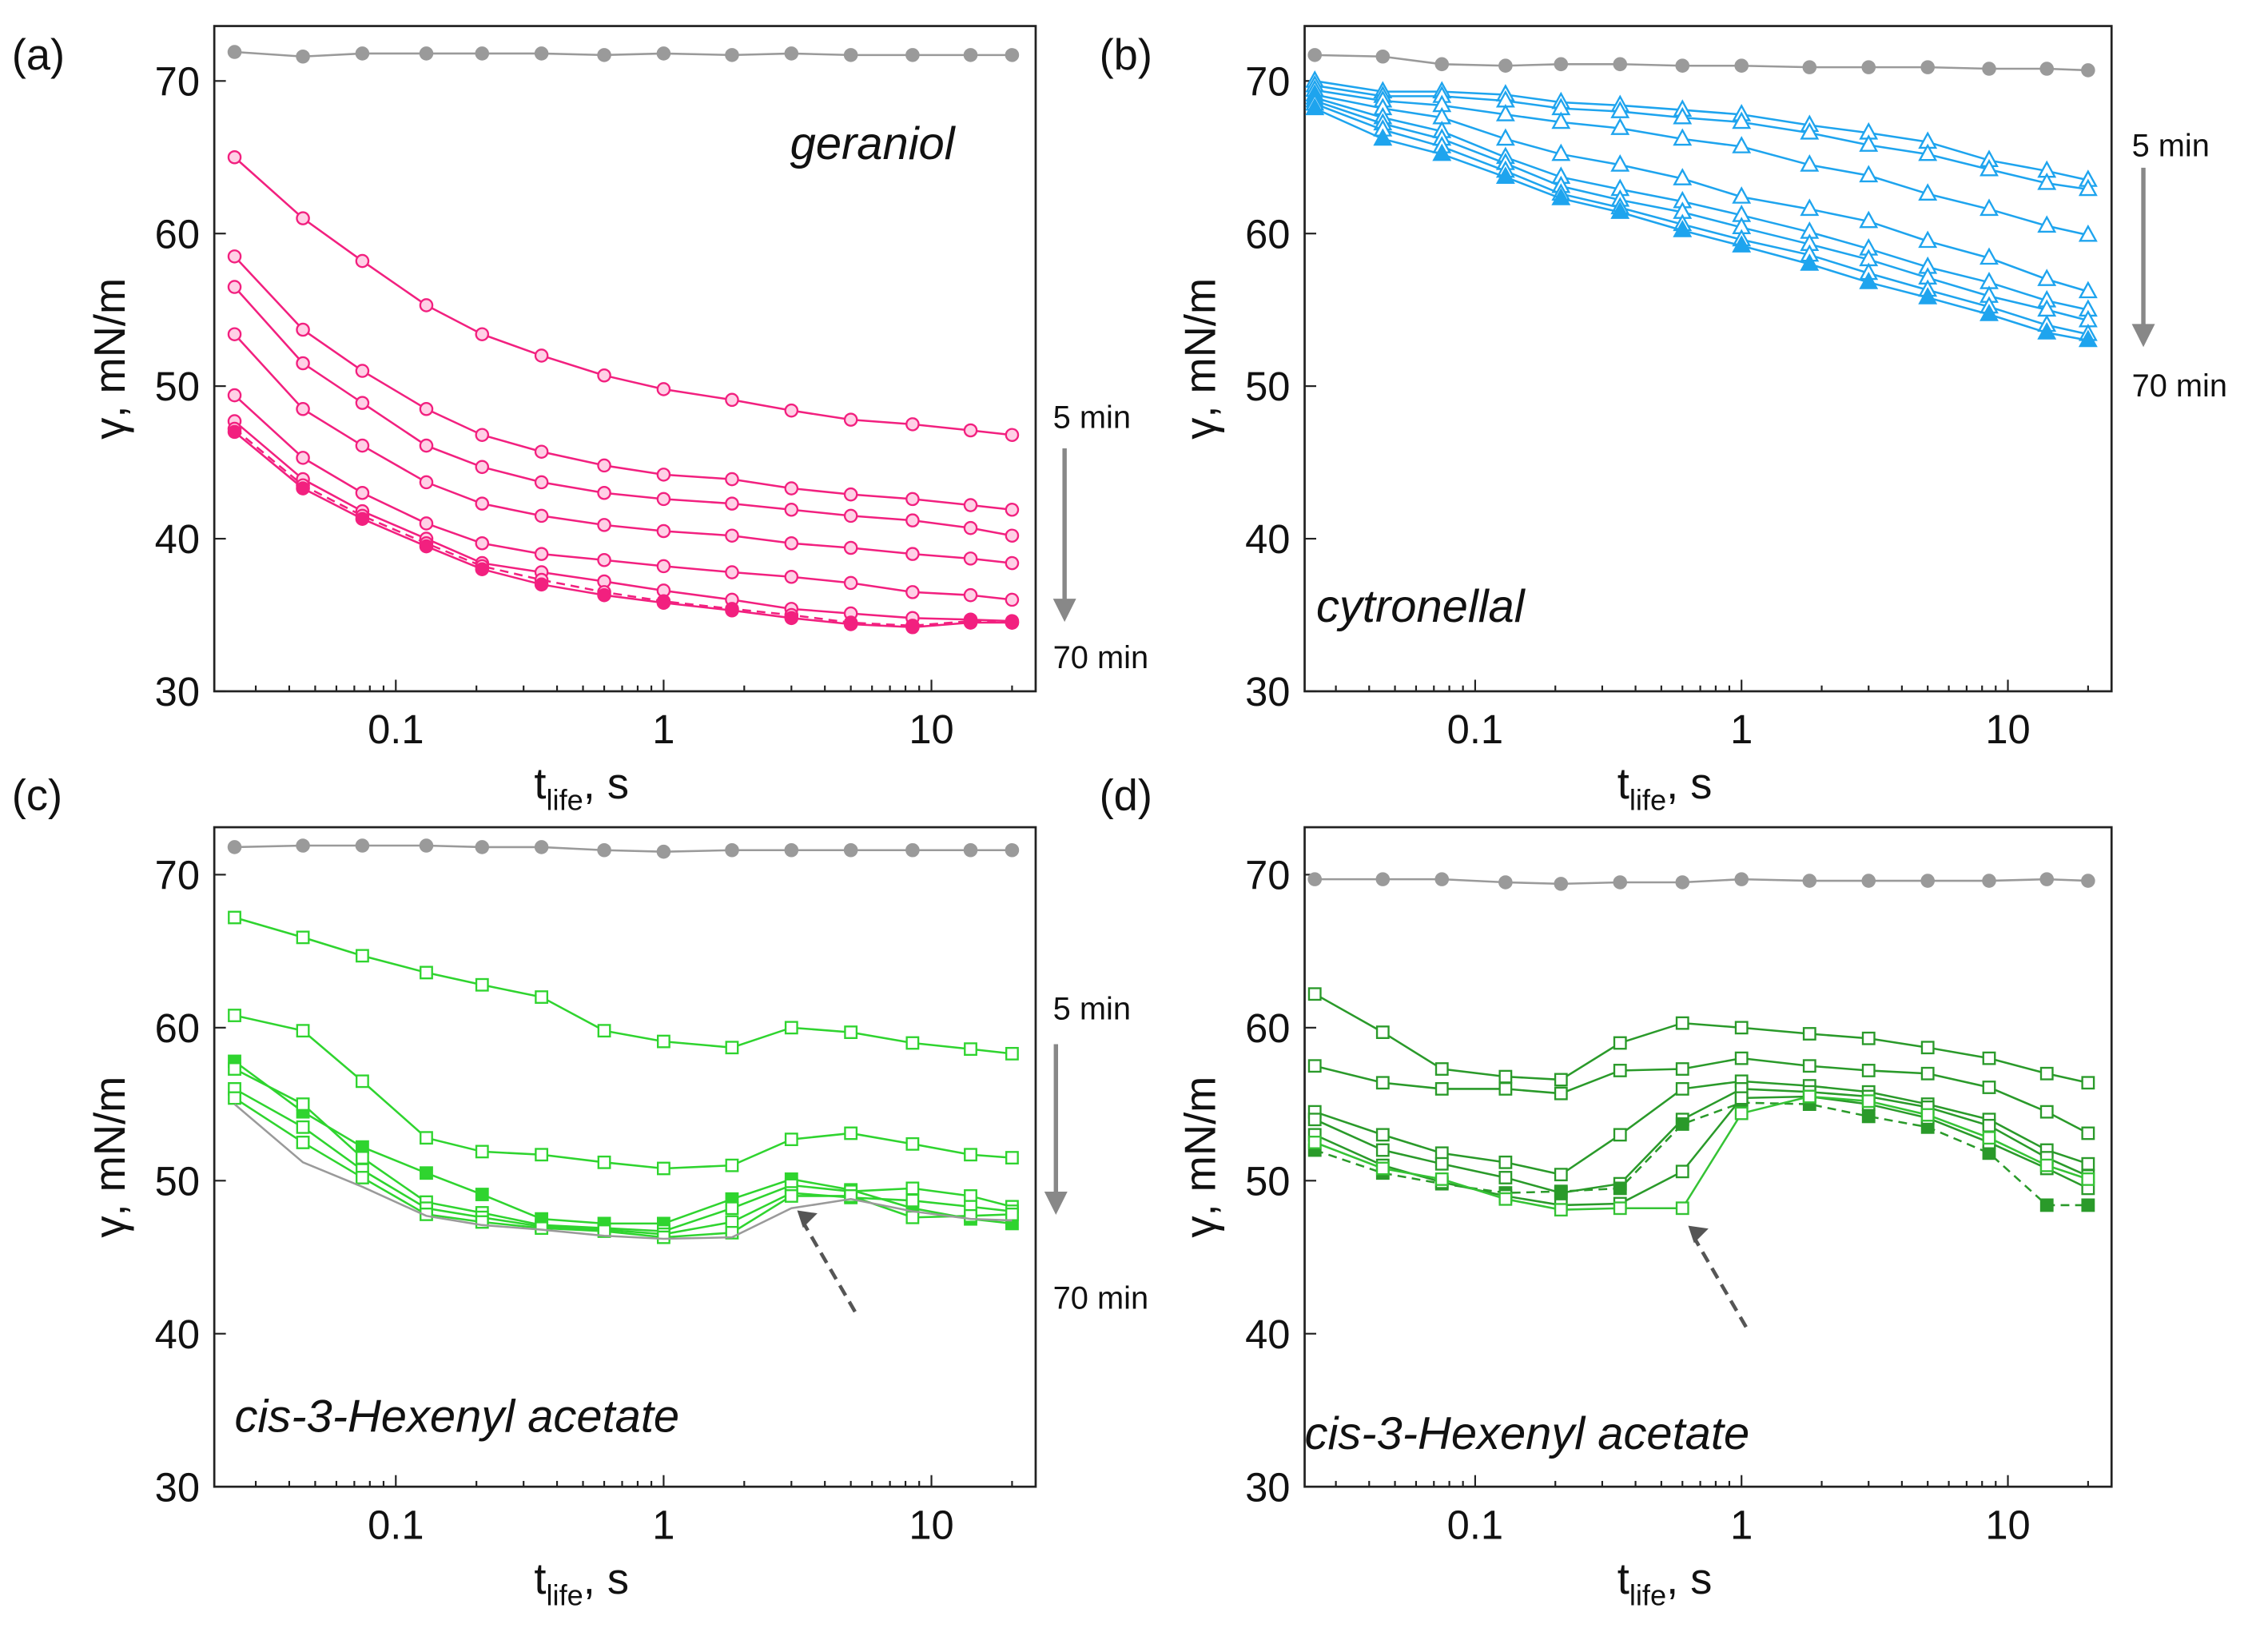 Image resolution: width=2268 pixels, height=1640 pixels. I want to click on x-tick-label: 10, so click(931, 729).